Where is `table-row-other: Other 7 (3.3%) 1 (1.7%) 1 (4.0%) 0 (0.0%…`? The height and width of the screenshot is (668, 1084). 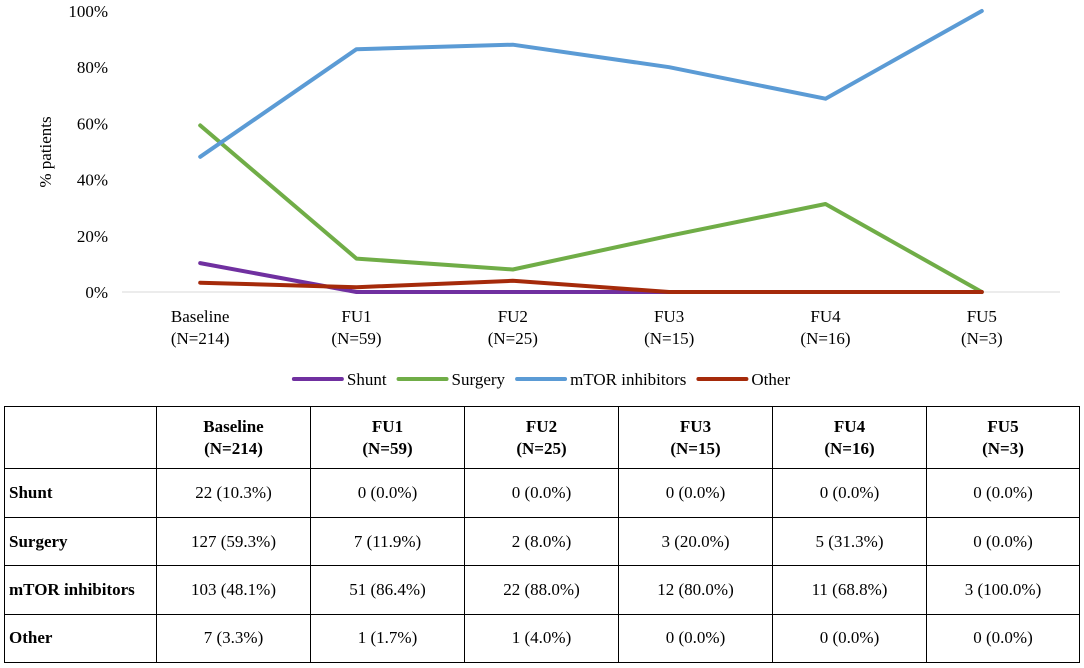
table-row-other: Other 7 (3.3%) 1 (1.7%) 1 (4.0%) 0 (0.0%… is located at coordinates (542, 638).